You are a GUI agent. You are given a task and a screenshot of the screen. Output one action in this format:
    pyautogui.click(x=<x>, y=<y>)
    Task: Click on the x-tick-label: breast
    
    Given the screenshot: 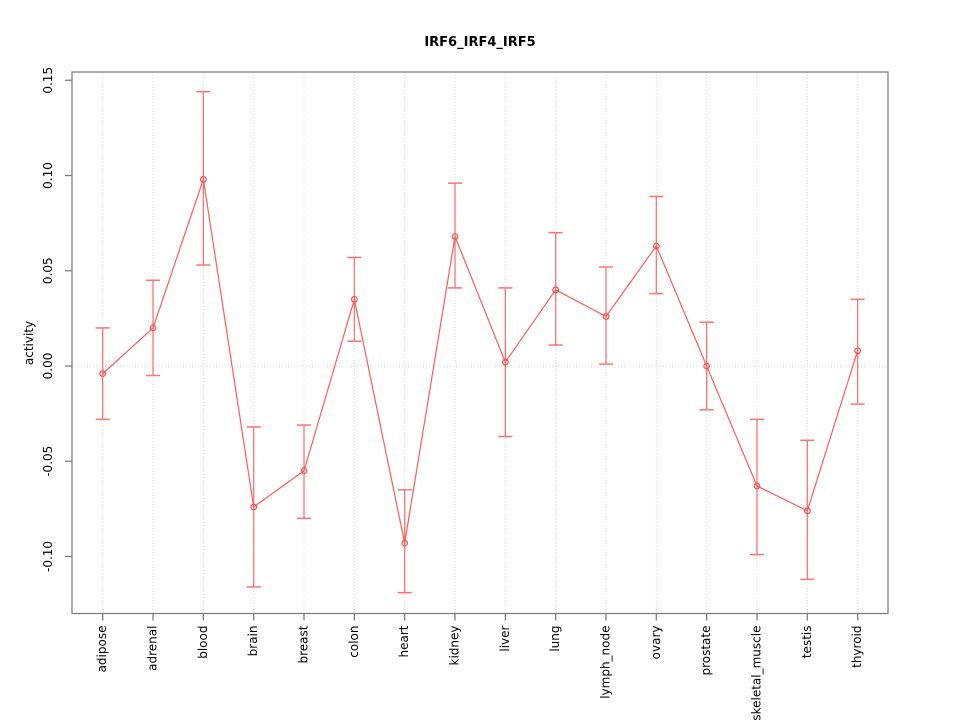 What is the action you would take?
    pyautogui.click(x=304, y=644)
    